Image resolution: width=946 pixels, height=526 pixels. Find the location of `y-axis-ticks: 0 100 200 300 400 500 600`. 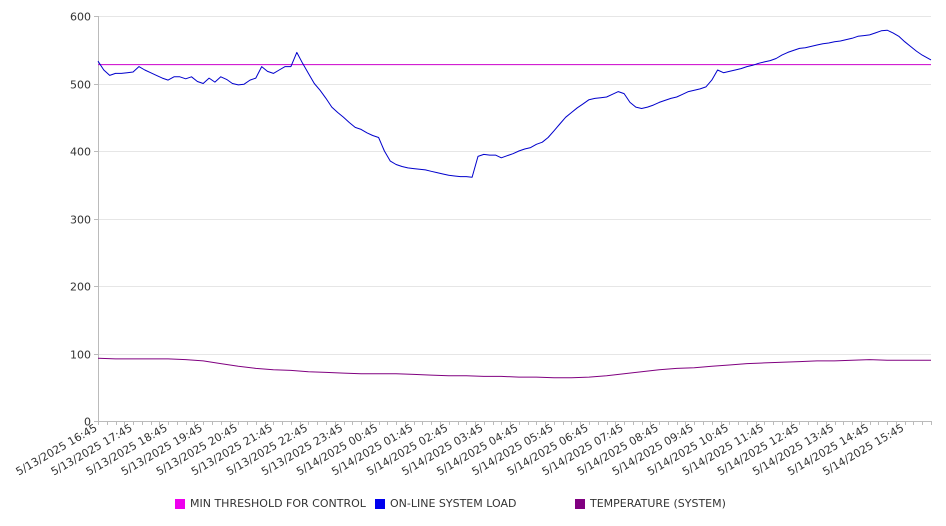

y-axis-ticks: 0 100 200 300 400 500 600 is located at coordinates (84, 220).